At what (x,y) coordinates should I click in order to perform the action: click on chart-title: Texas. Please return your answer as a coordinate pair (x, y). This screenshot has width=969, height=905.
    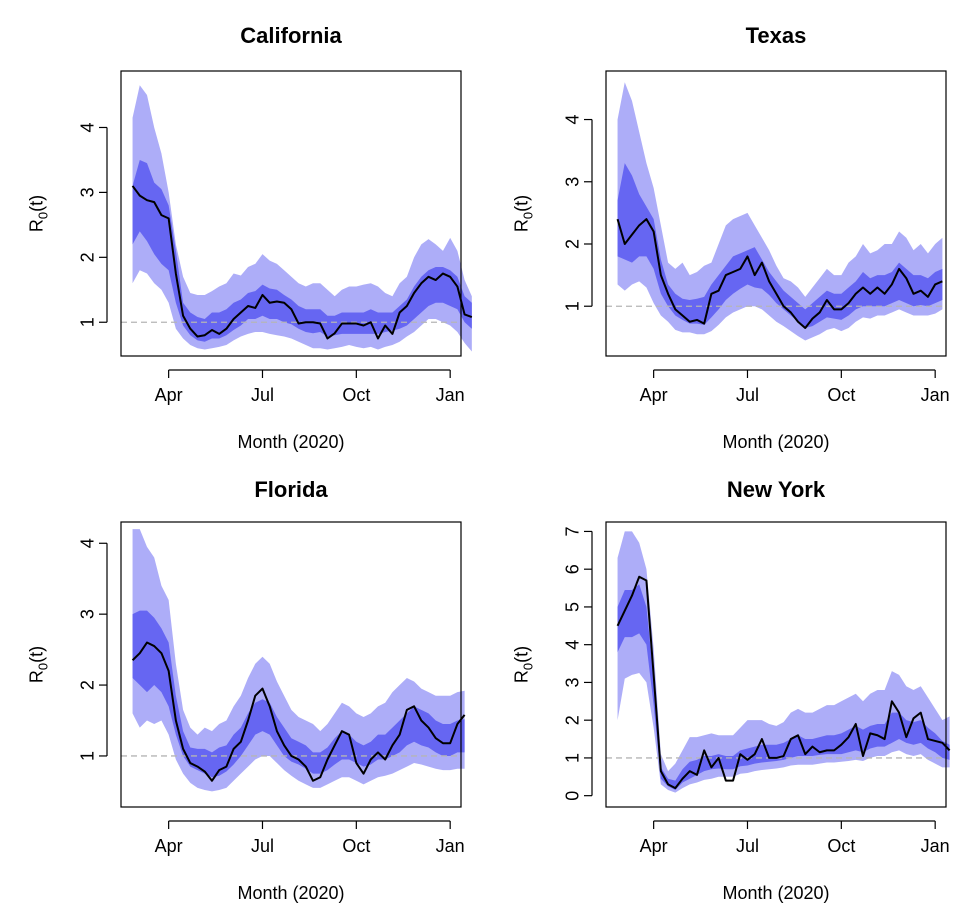
    Looking at the image, I should click on (776, 35).